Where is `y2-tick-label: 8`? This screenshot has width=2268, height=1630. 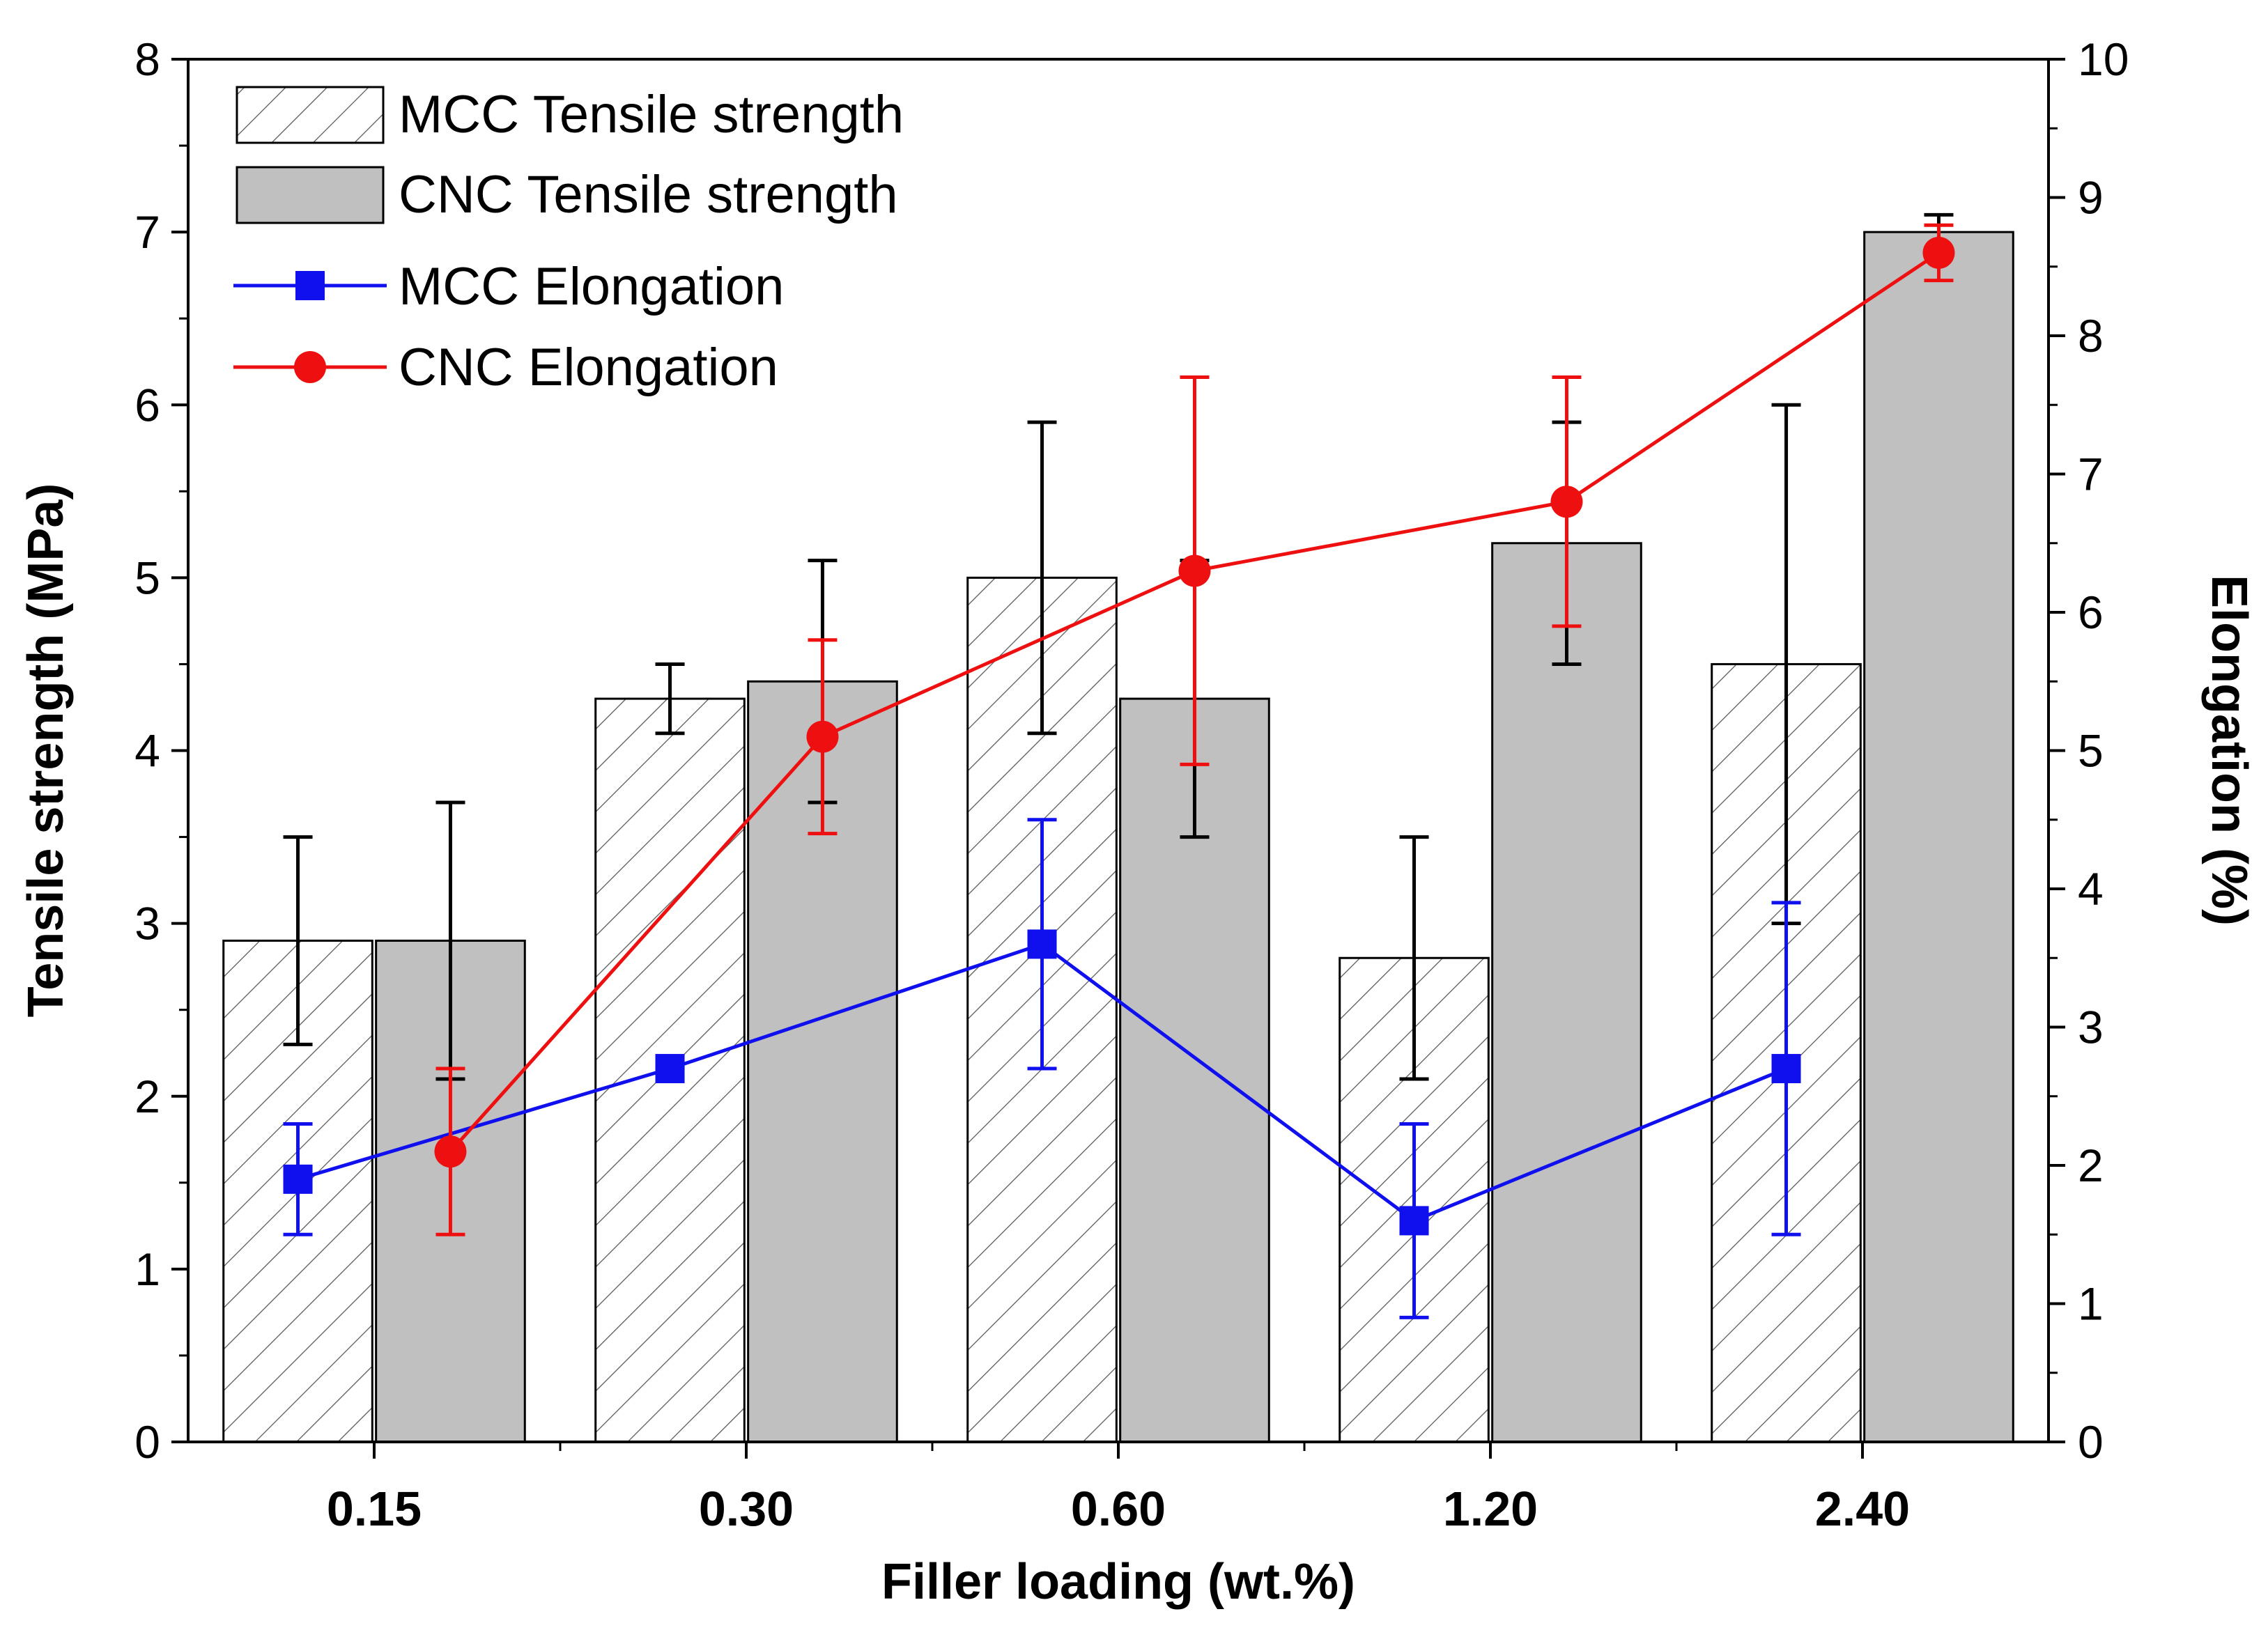
y2-tick-label: 8 is located at coordinates (2091, 336).